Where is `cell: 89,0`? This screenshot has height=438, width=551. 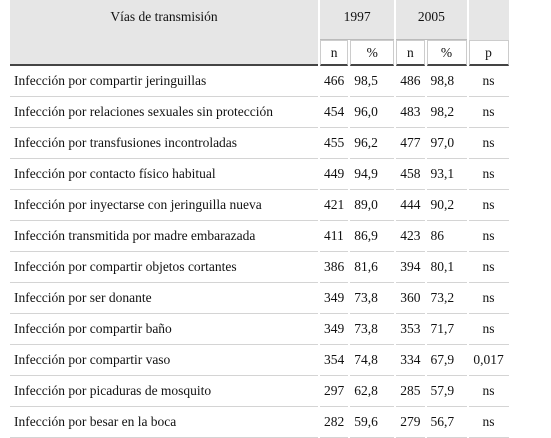 cell: 89,0 is located at coordinates (372, 205).